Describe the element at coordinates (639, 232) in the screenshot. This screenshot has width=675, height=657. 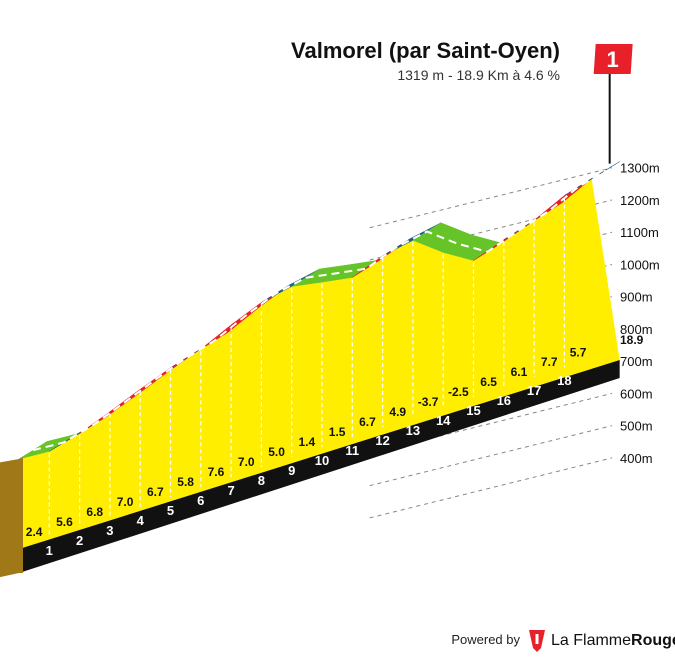
I see `altitude-label: 1100m` at that location.